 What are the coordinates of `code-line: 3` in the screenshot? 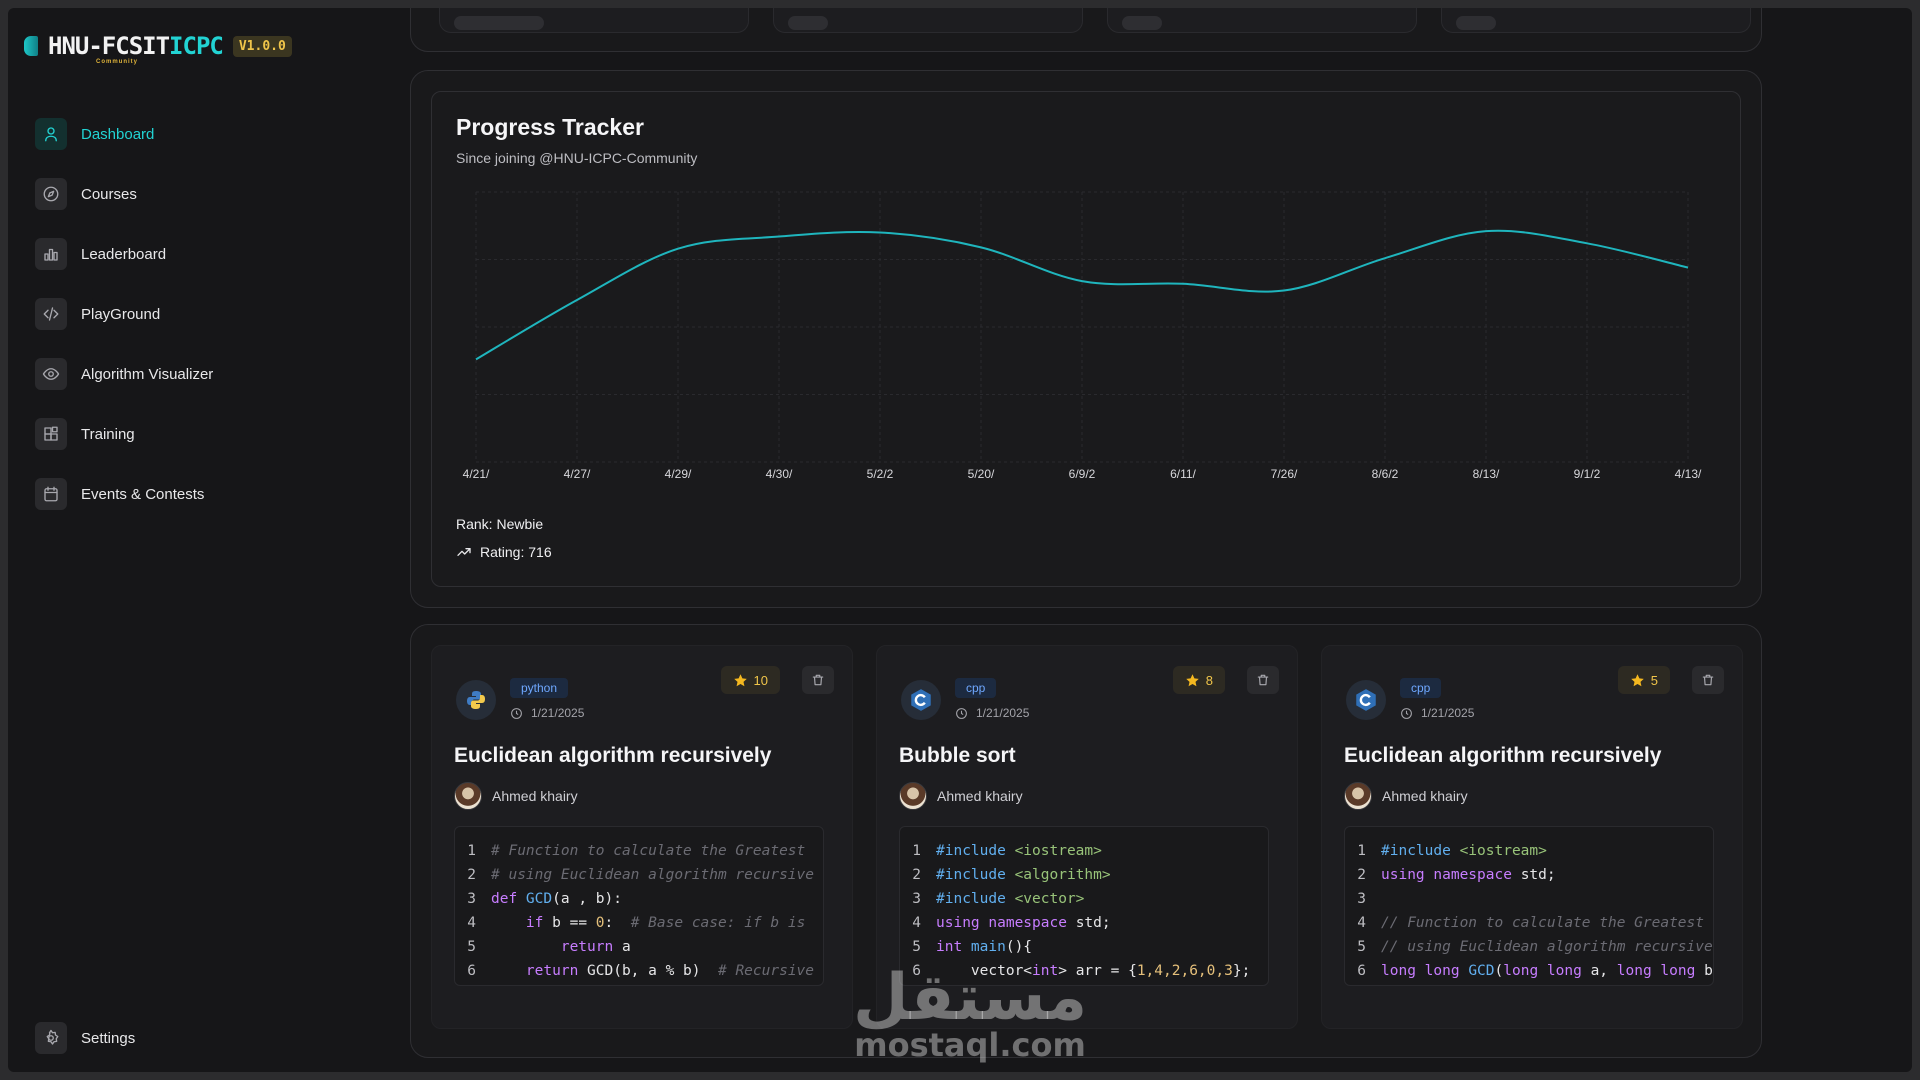 It's located at (1529, 899).